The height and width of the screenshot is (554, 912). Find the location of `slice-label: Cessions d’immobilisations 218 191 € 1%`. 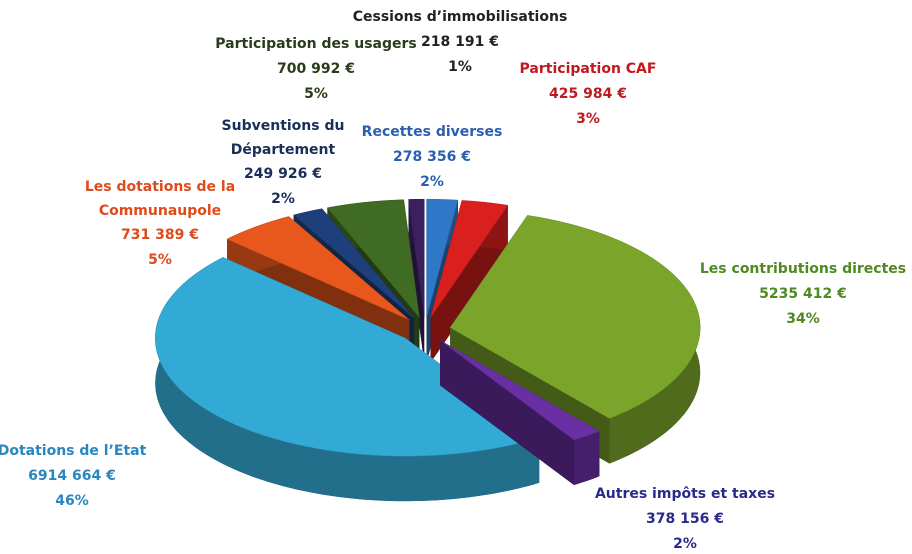

slice-label: Cessions d’immobilisations 218 191 € 1% is located at coordinates (460, 42).